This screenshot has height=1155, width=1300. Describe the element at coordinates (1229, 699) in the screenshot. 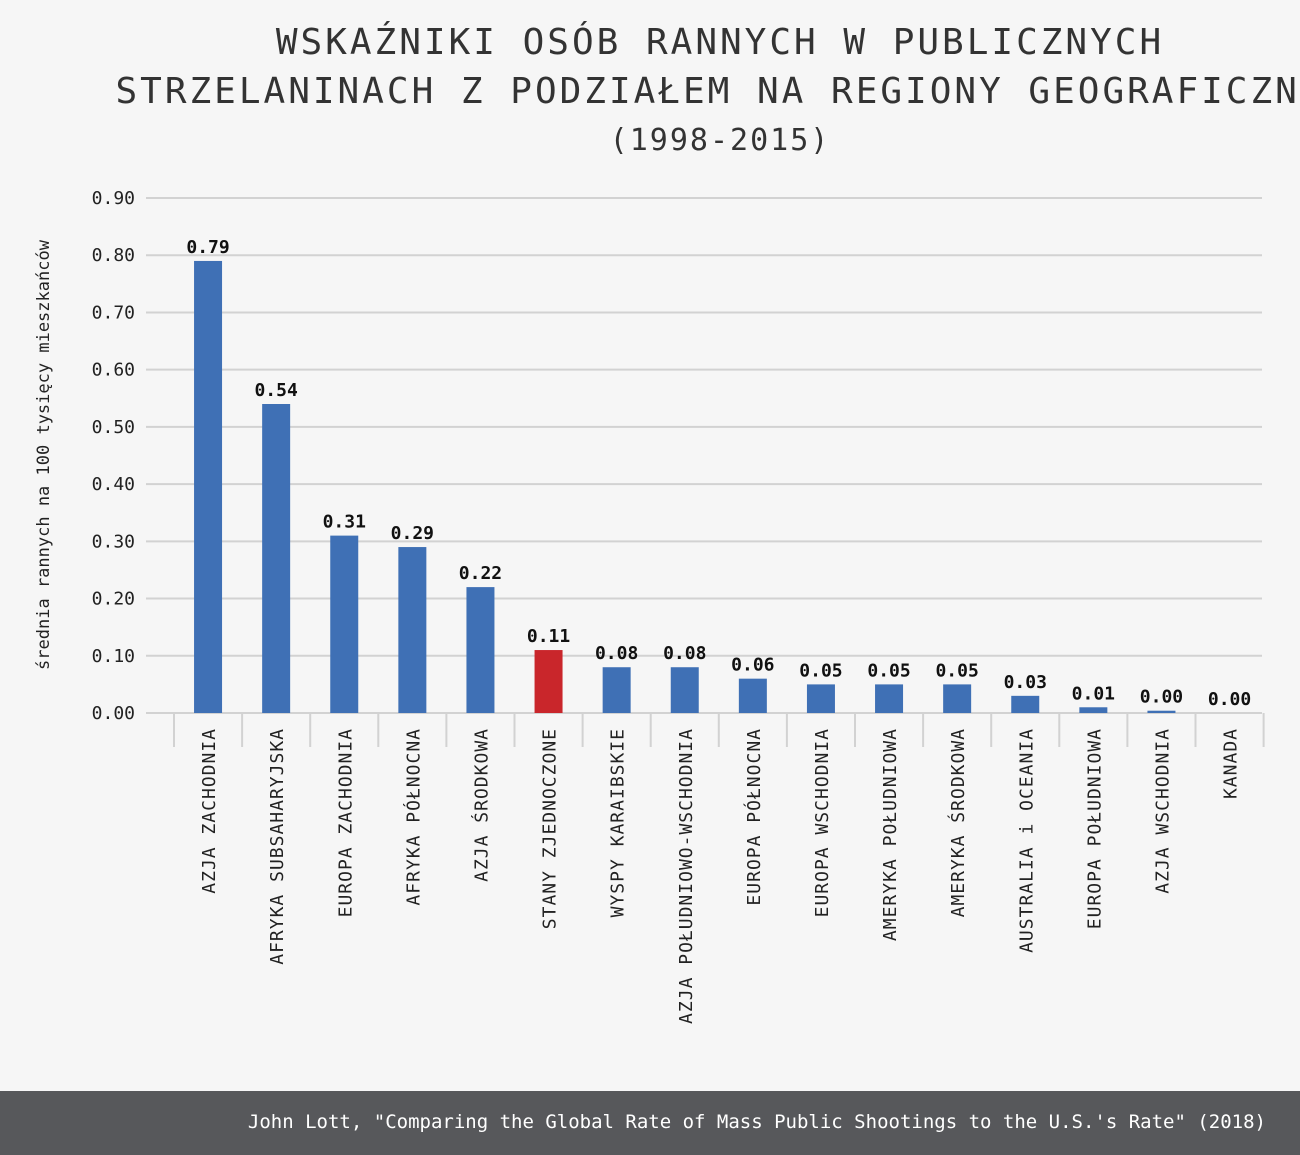

I see `value-label-15: 0.00` at that location.